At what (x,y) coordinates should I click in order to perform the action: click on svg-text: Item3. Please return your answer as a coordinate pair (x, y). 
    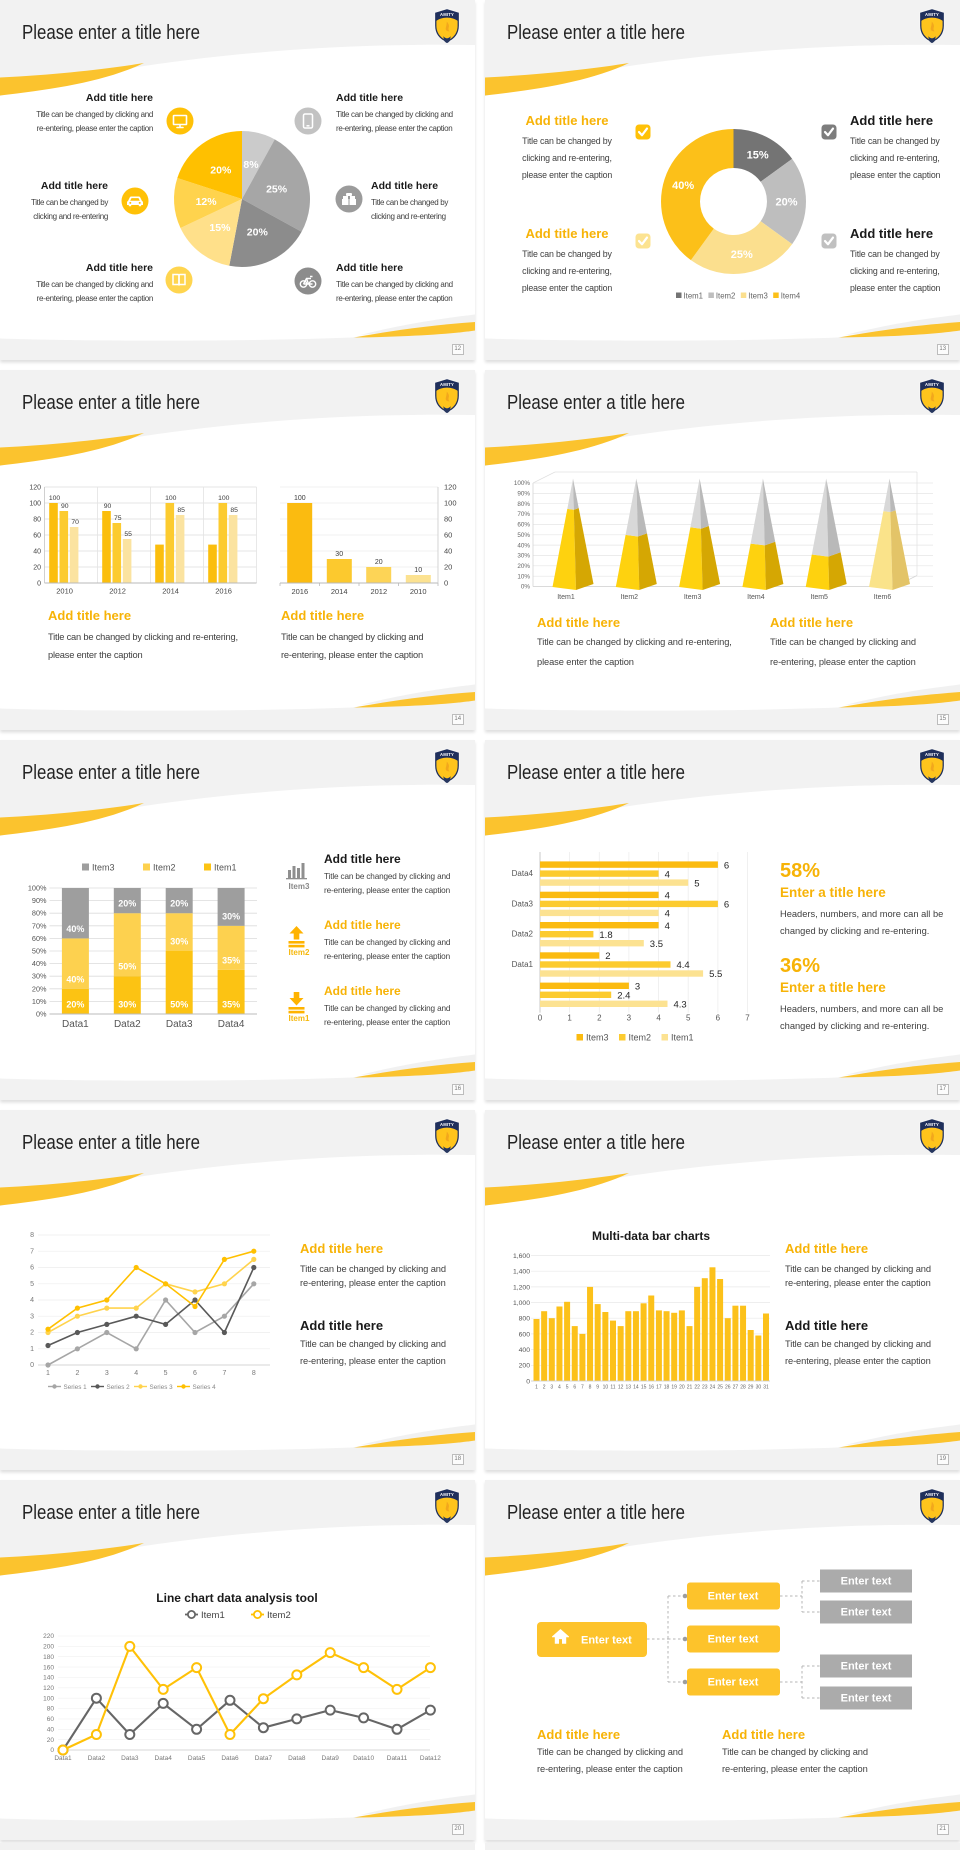
    Looking at the image, I should click on (597, 1038).